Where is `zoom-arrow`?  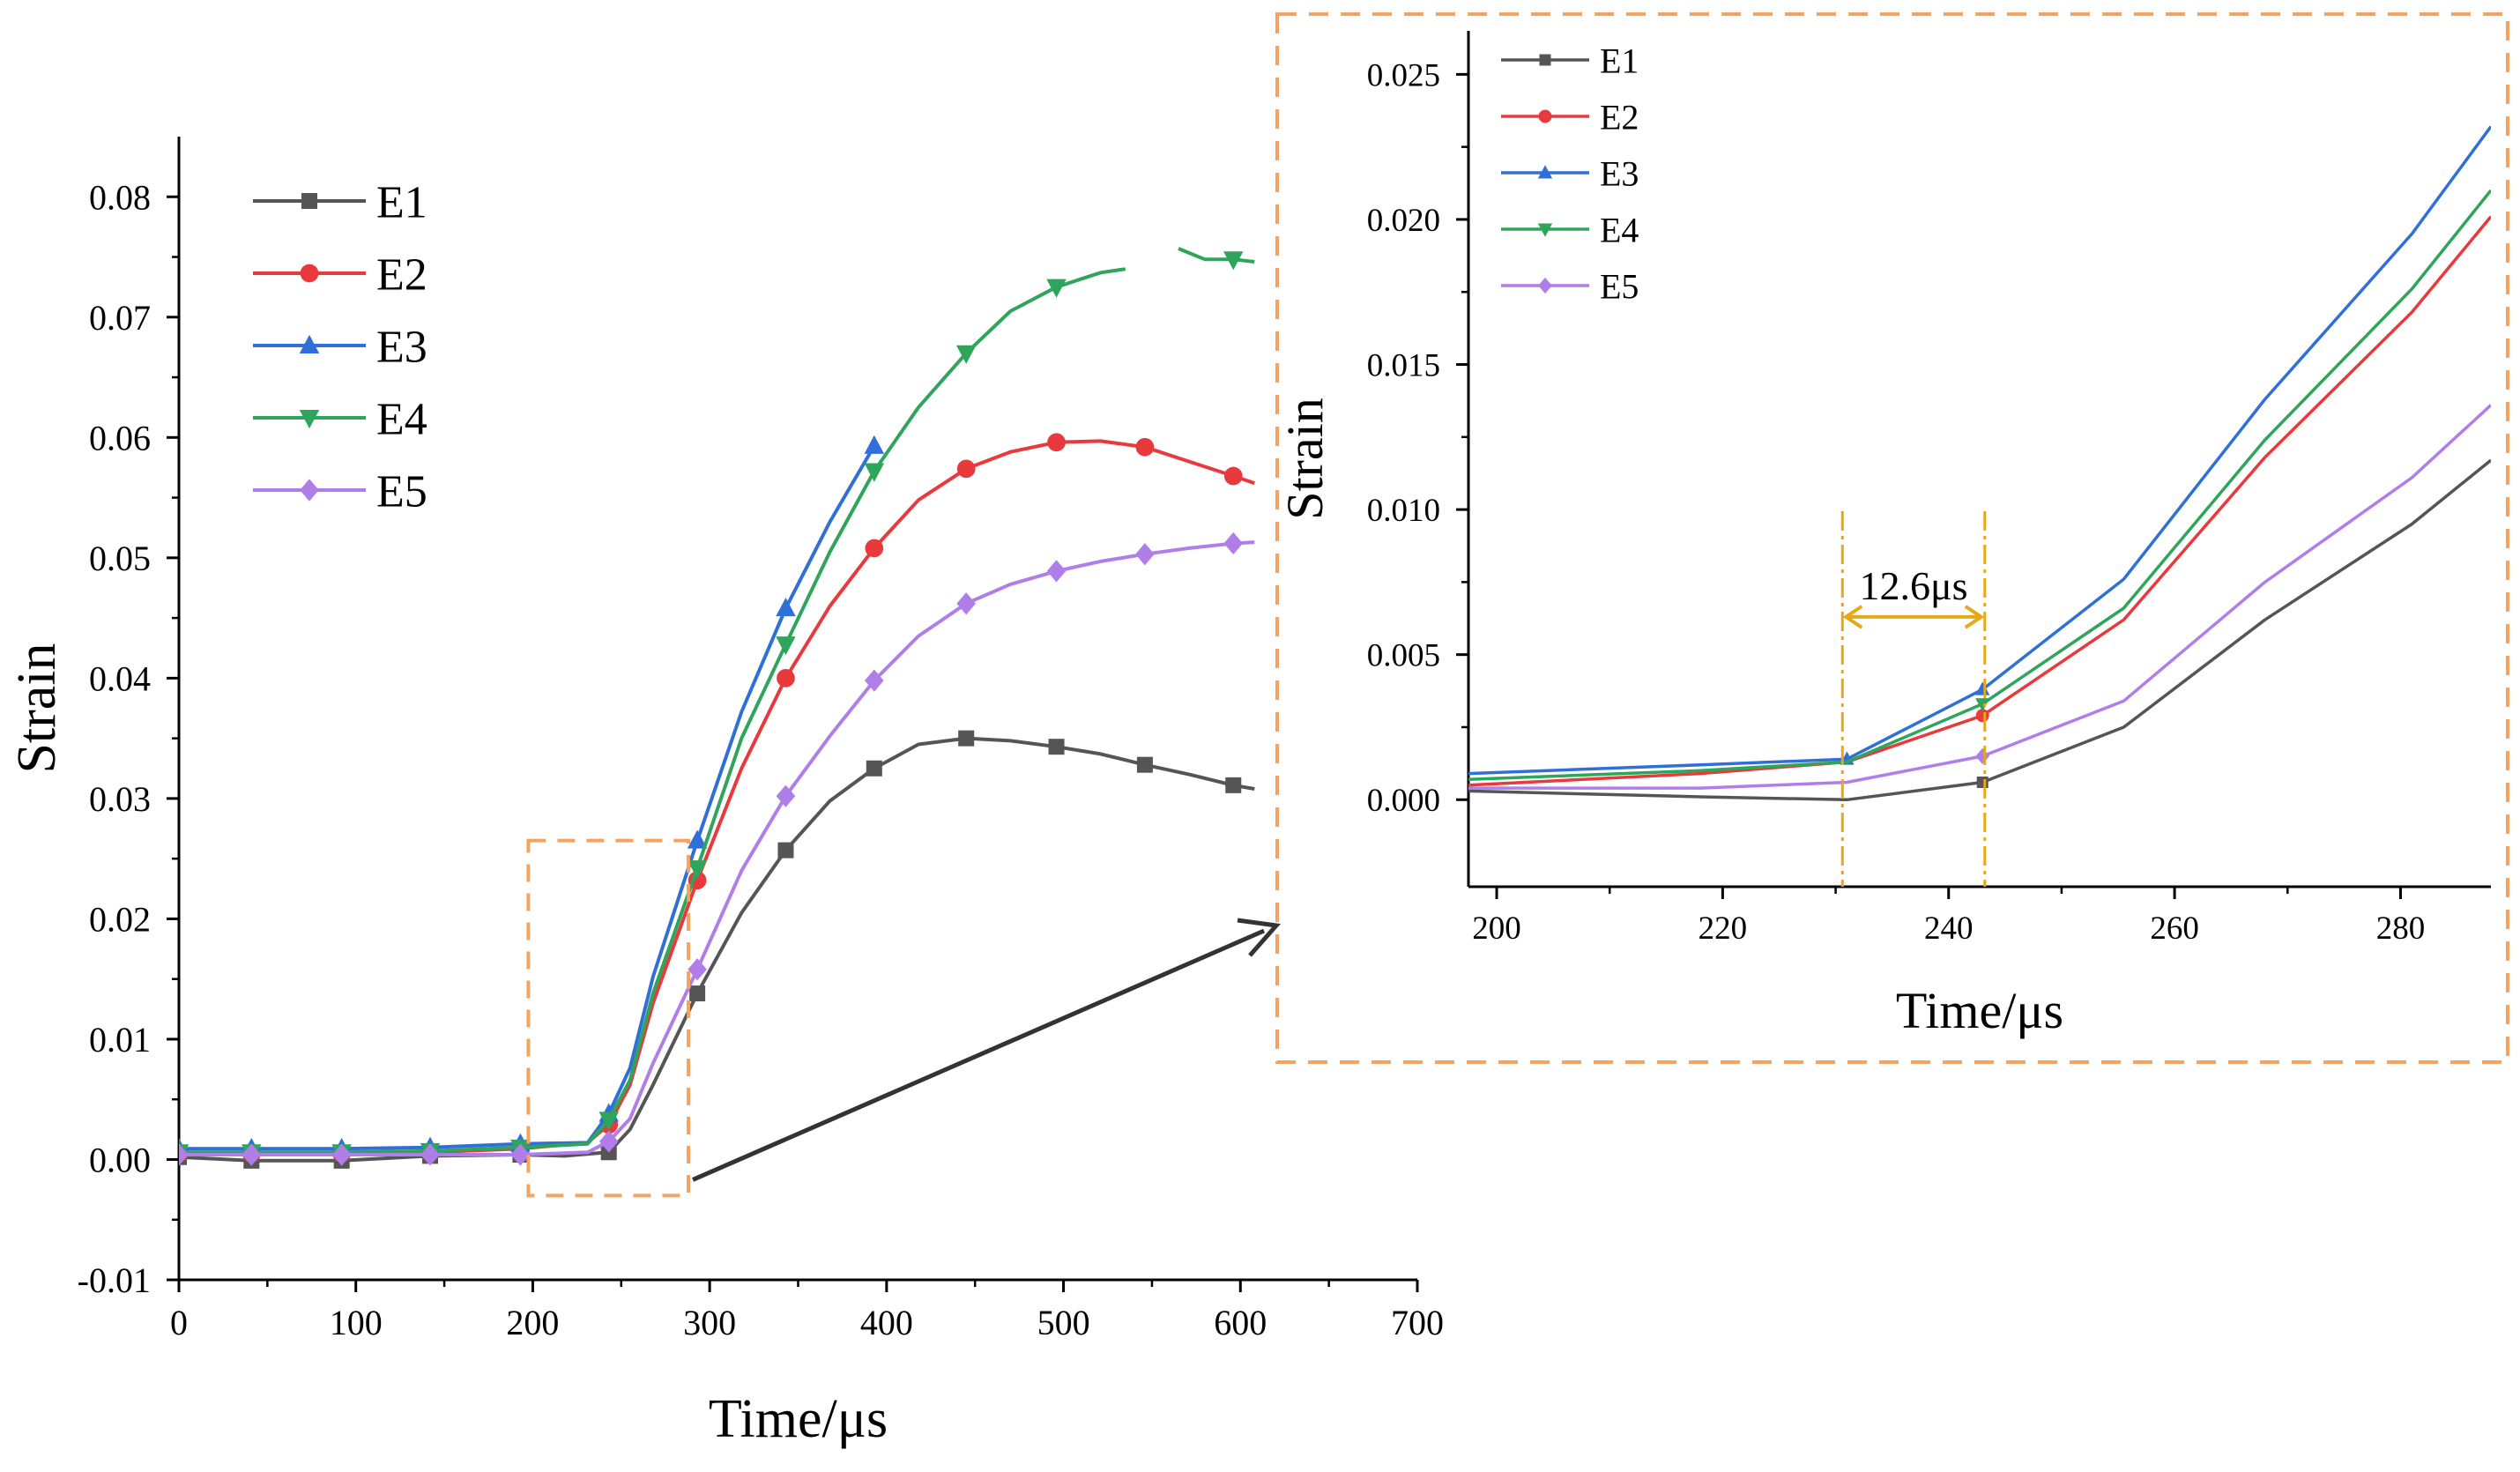 zoom-arrow is located at coordinates (978, 1055).